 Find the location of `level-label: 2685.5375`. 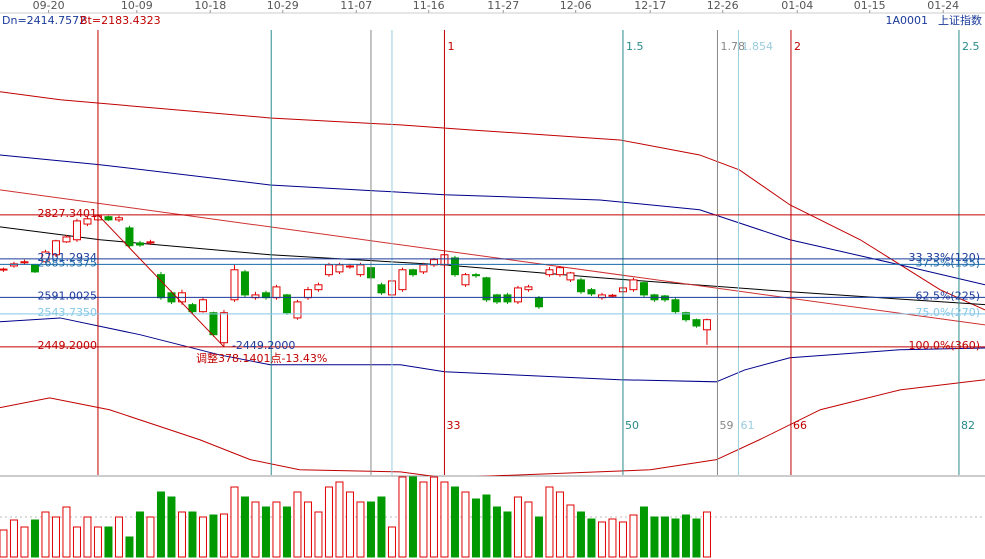

level-label: 2685.5375 is located at coordinates (68, 262).